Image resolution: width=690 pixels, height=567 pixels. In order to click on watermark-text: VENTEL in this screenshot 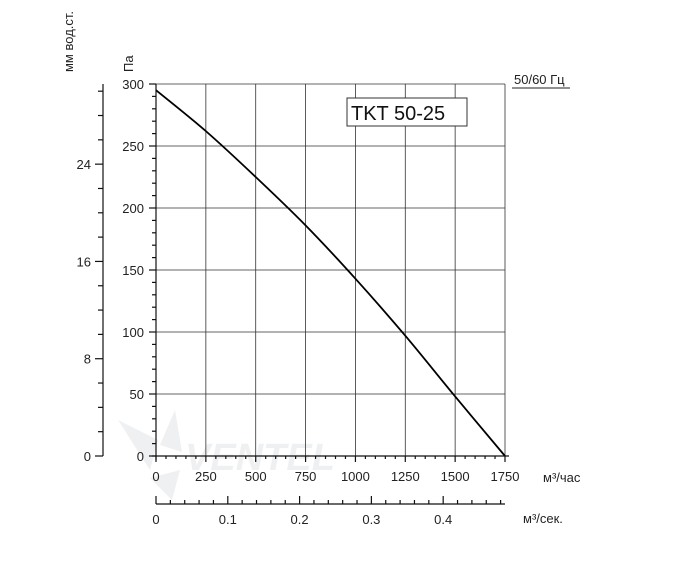, I will do `click(260, 458)`.